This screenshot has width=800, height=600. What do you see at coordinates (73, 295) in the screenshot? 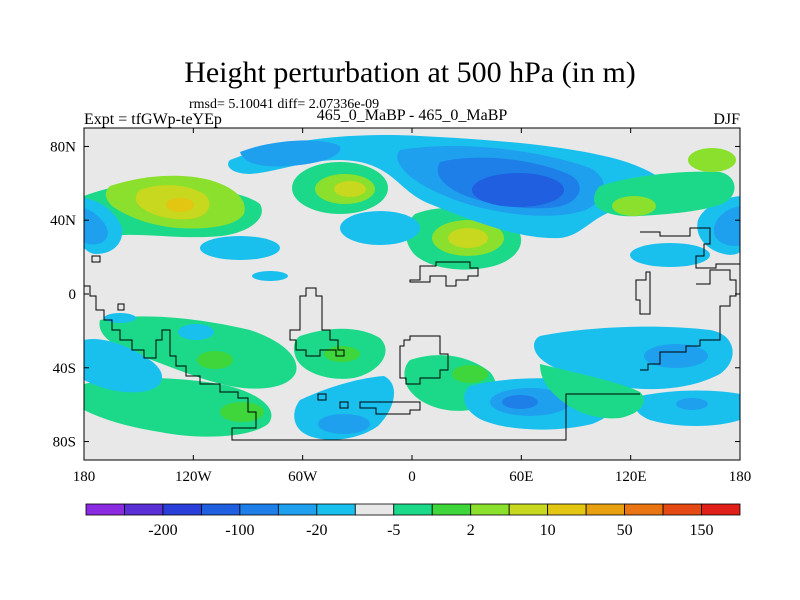
I see `y-tick-label: 0` at bounding box center [73, 295].